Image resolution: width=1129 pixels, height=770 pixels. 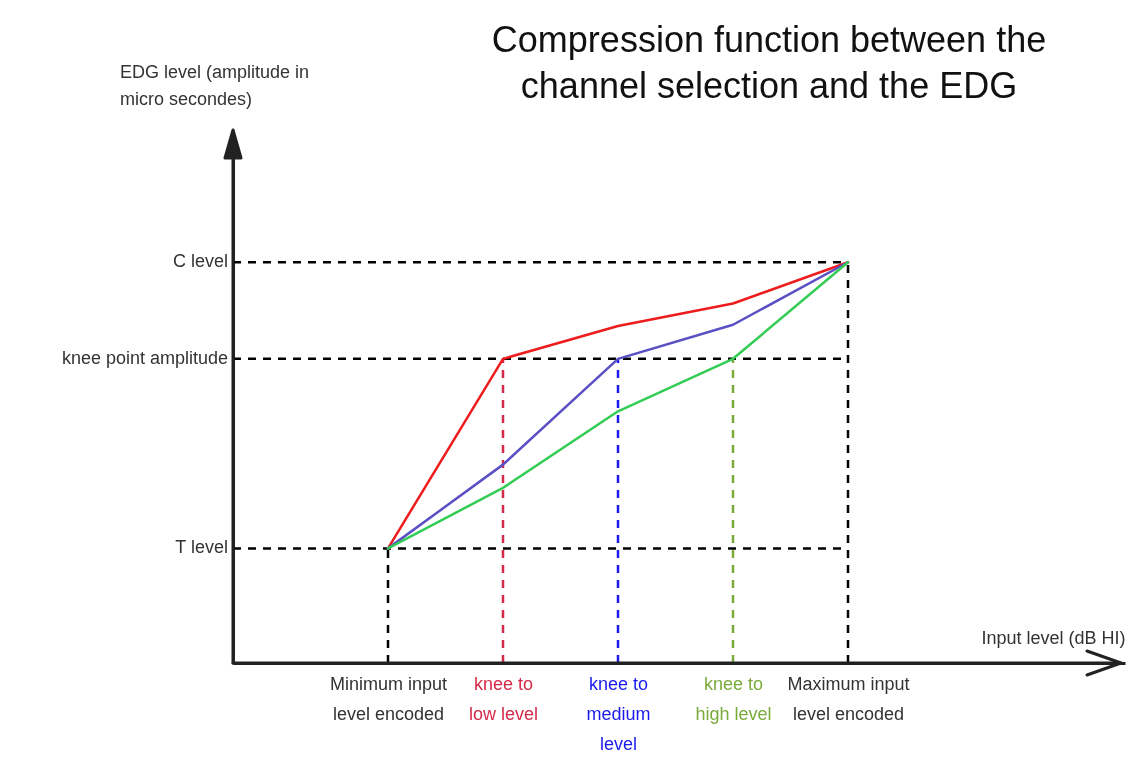 What do you see at coordinates (201, 547) in the screenshot?
I see `ref-line-label: T level` at bounding box center [201, 547].